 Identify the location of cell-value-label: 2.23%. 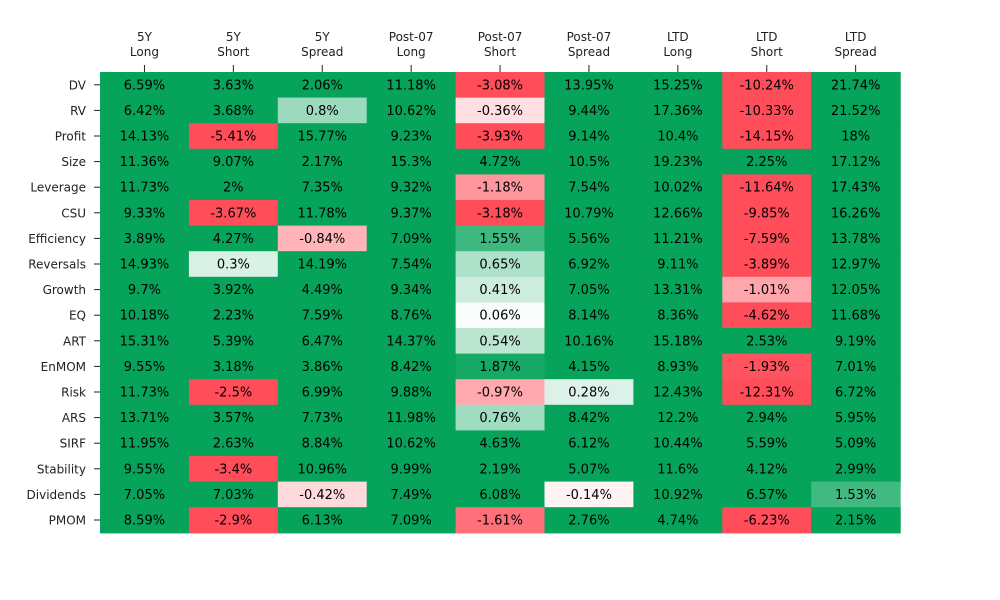
(233, 316).